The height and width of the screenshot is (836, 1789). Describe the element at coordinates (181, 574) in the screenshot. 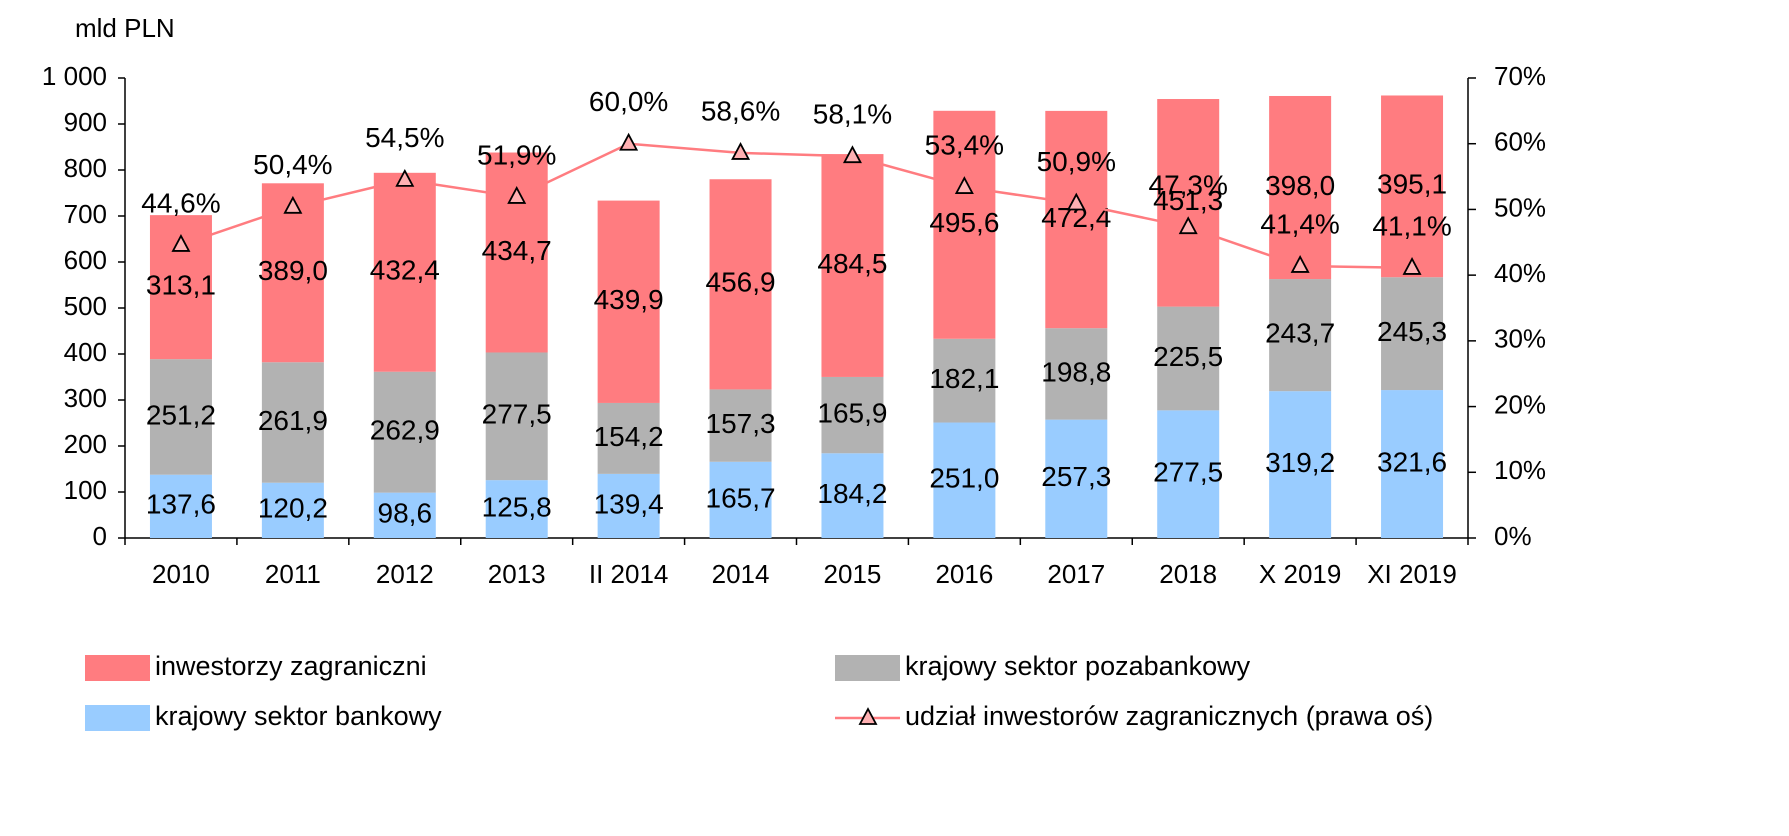

I see `x-tick-label: 2010` at that location.